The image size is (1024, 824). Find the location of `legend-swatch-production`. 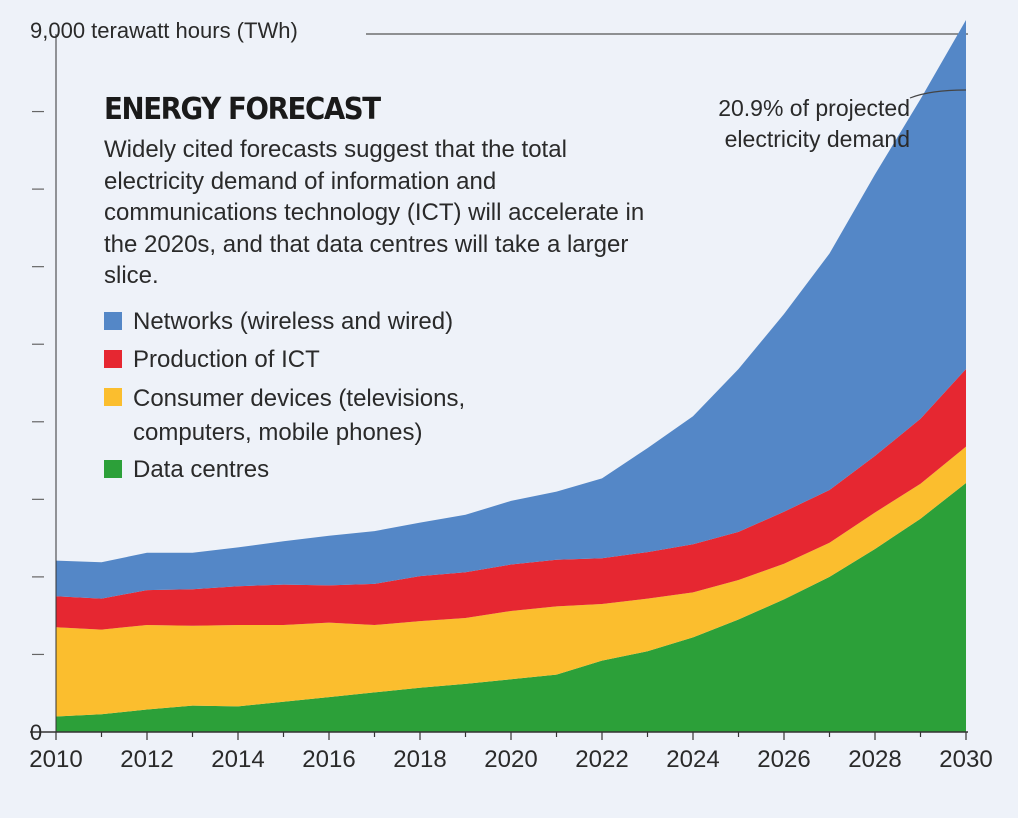

legend-swatch-production is located at coordinates (113, 359).